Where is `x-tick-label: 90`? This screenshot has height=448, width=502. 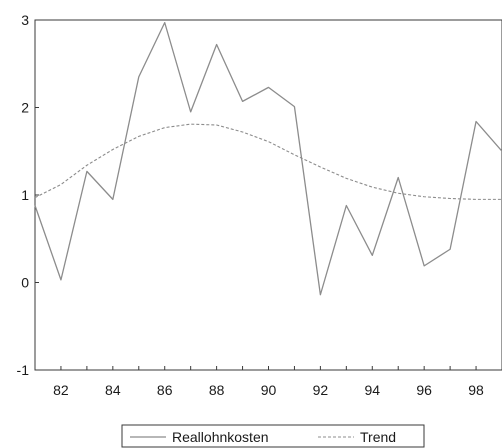
x-tick-label: 90 is located at coordinates (269, 390).